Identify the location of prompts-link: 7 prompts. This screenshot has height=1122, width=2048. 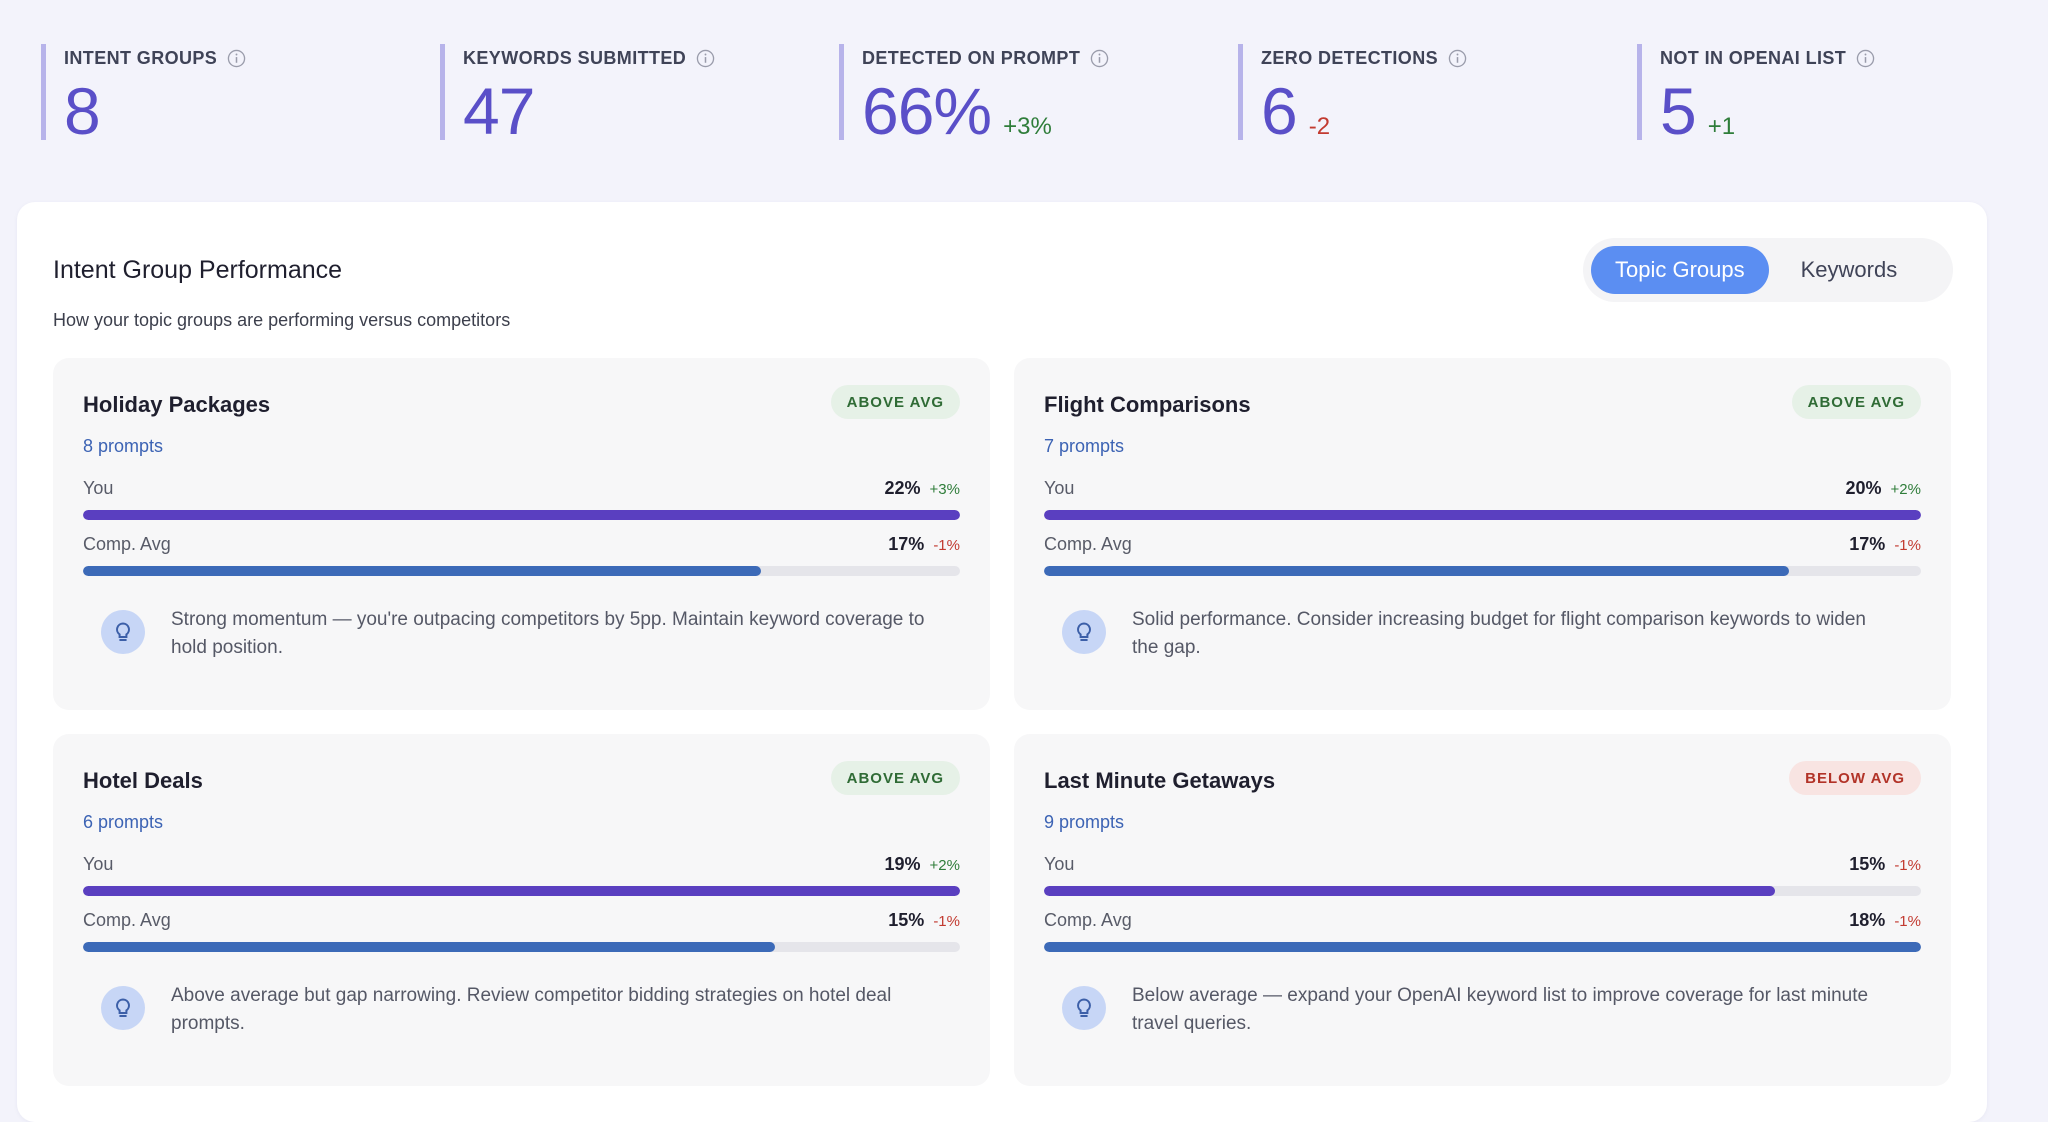
(1084, 446).